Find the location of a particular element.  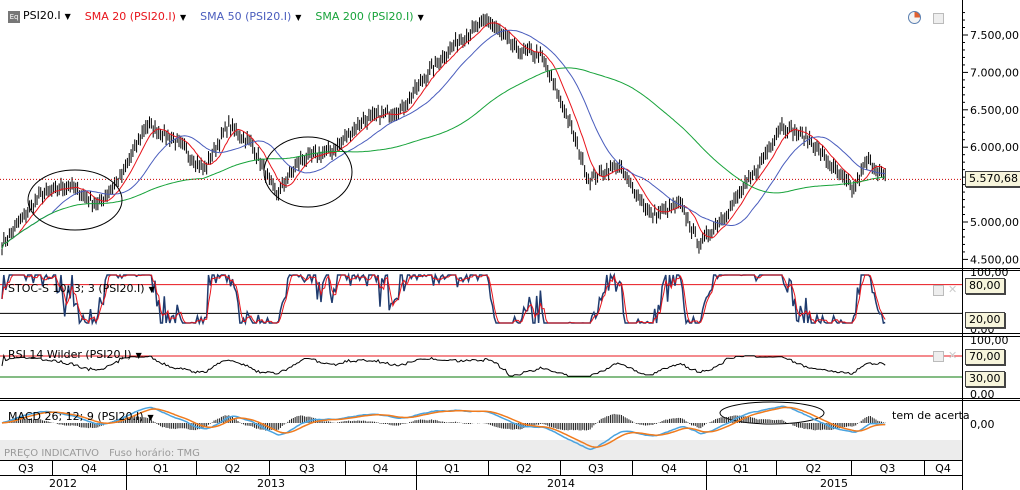

stoch-label: STOC-S 10; 3; 3 (PSI20.I) is located at coordinates (76, 288).